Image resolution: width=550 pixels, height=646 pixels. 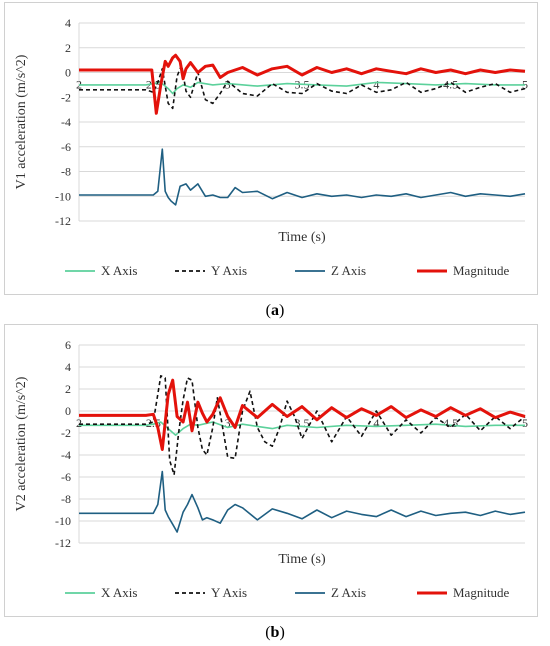 I want to click on caption-b: (b), so click(x=275, y=632).